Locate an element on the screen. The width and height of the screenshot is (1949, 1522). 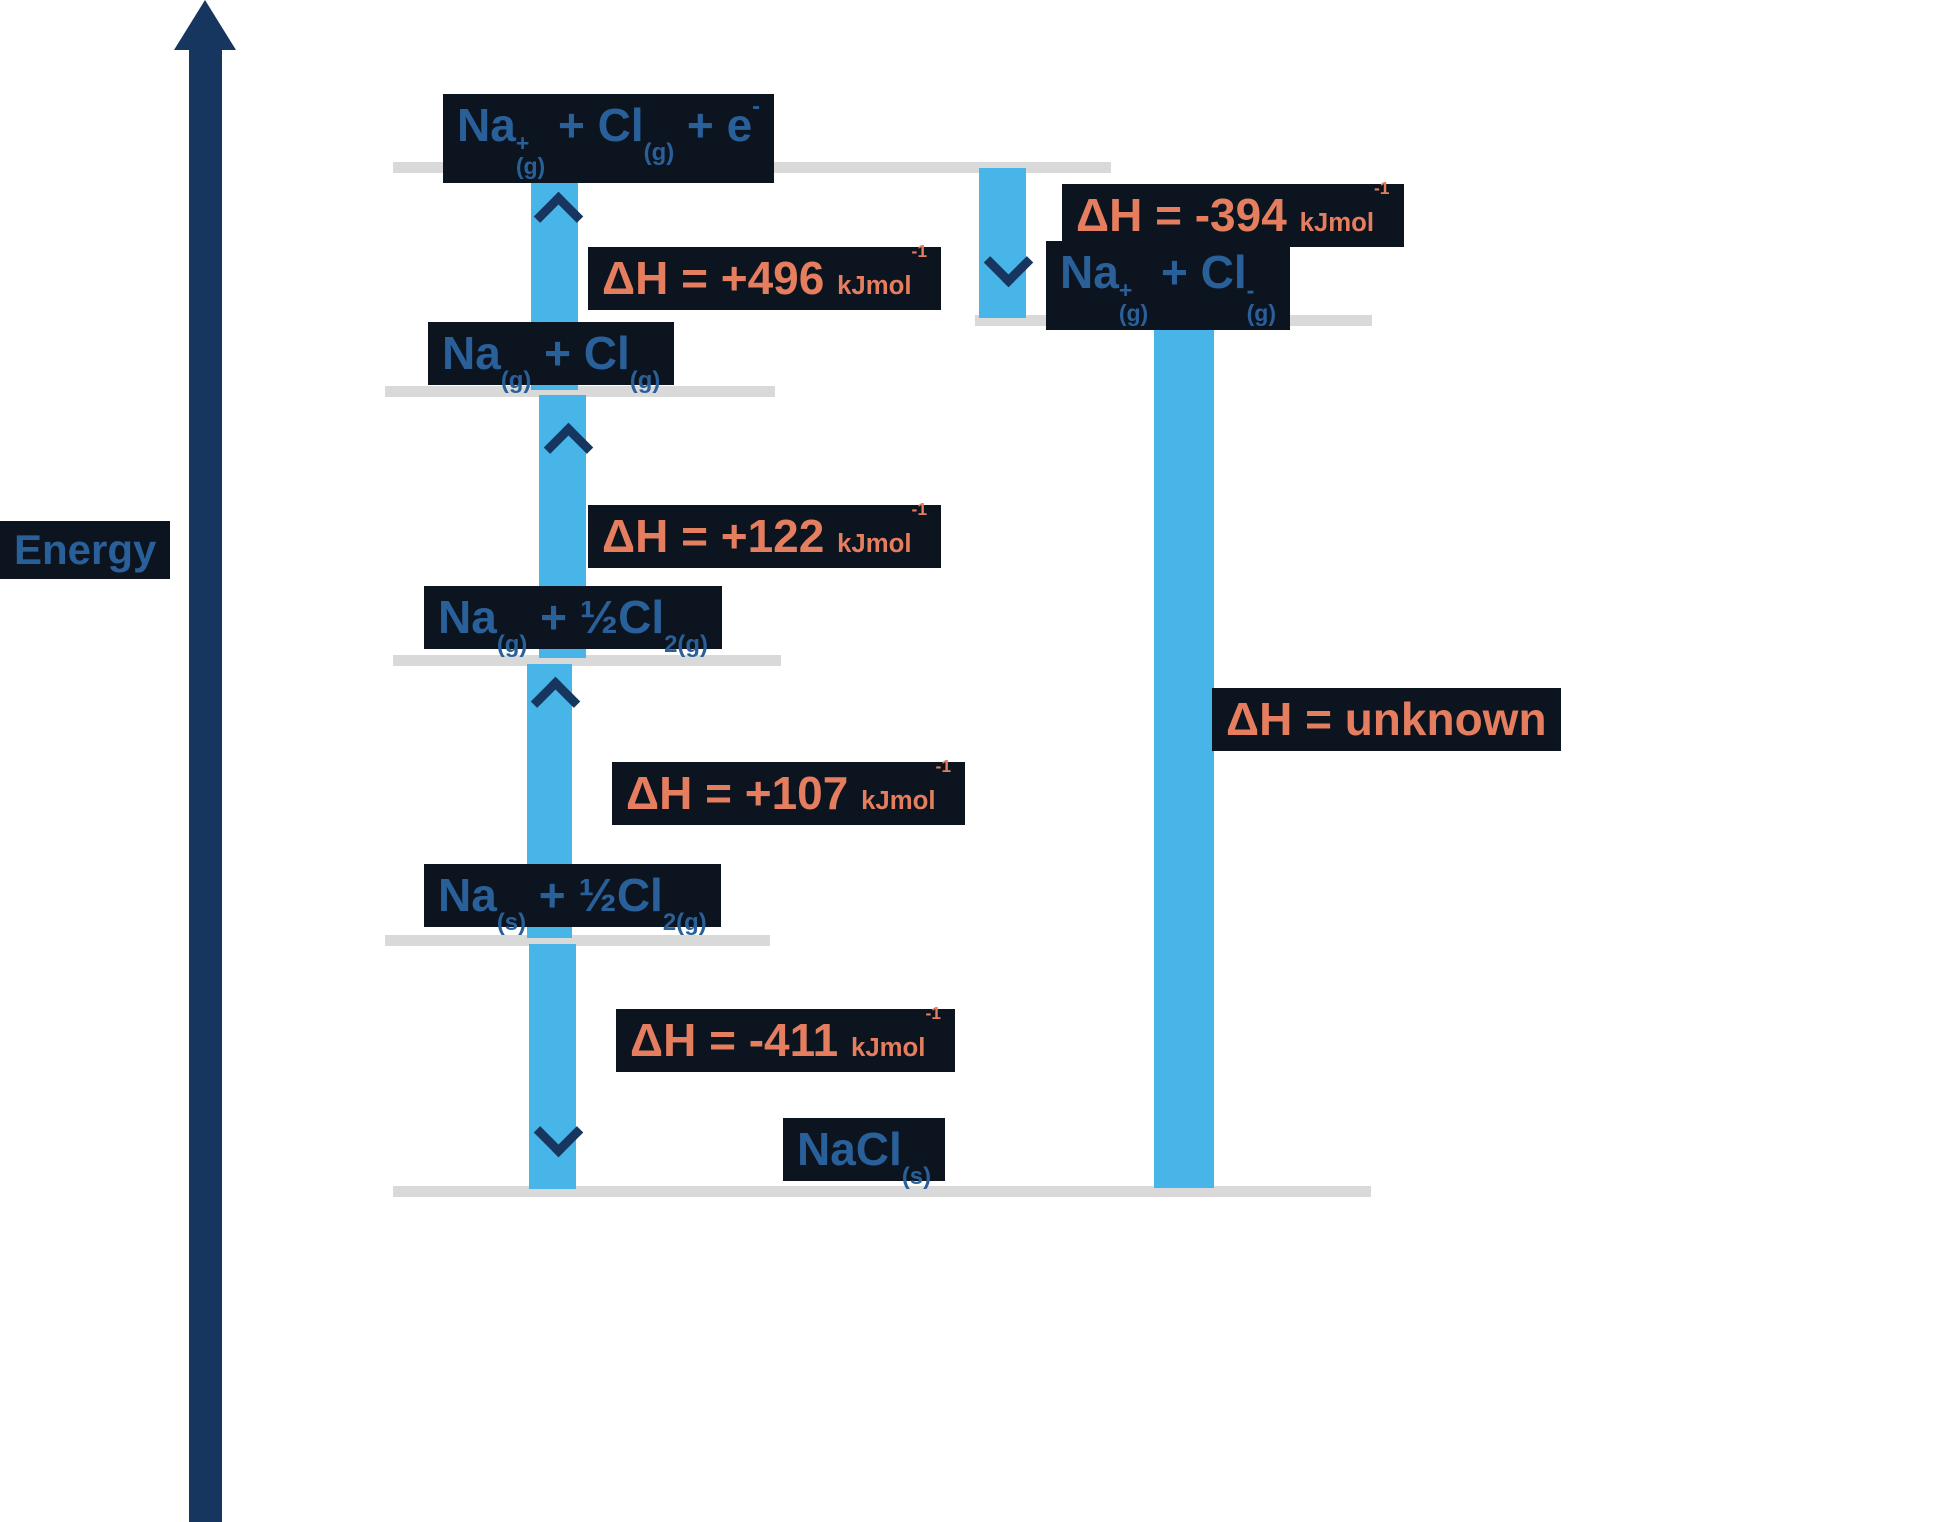
formation-arrow is located at coordinates (552, 1066).